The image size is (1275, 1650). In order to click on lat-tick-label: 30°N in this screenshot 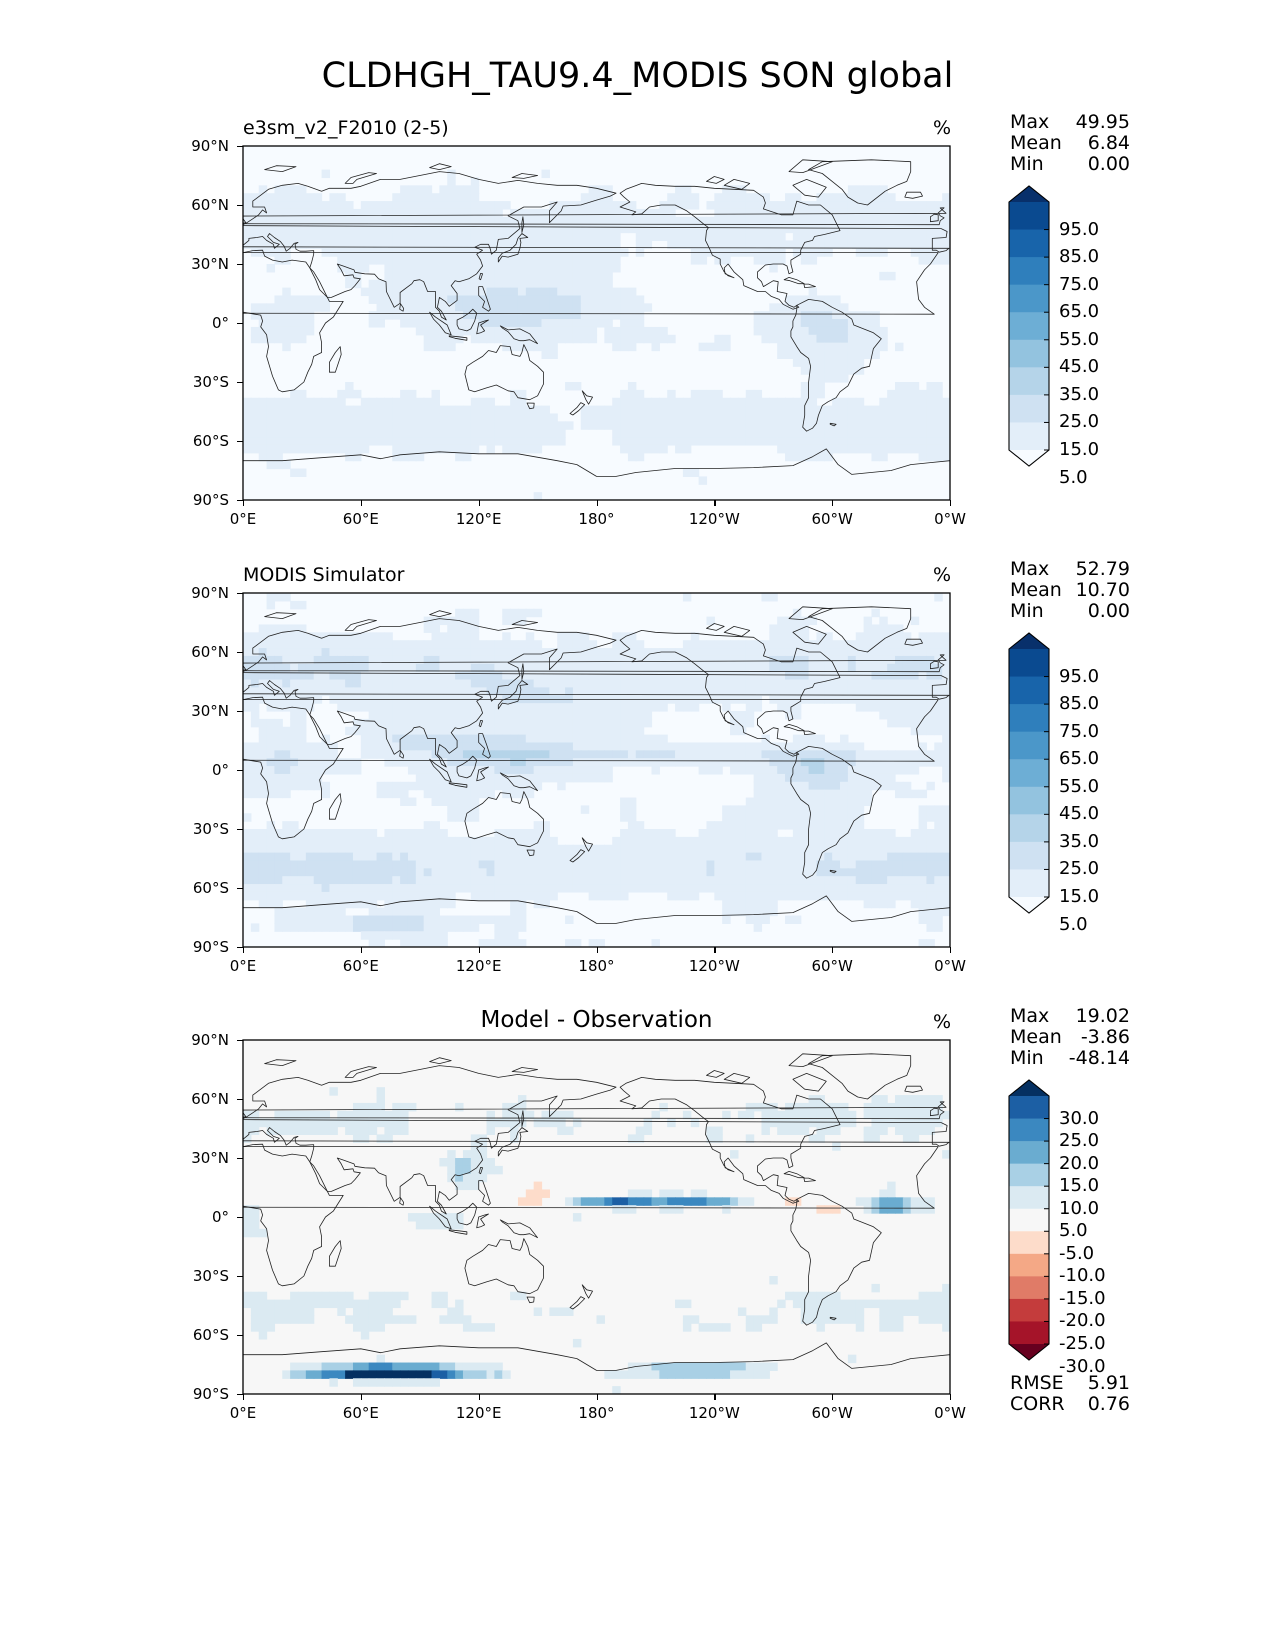, I will do `click(210, 264)`.